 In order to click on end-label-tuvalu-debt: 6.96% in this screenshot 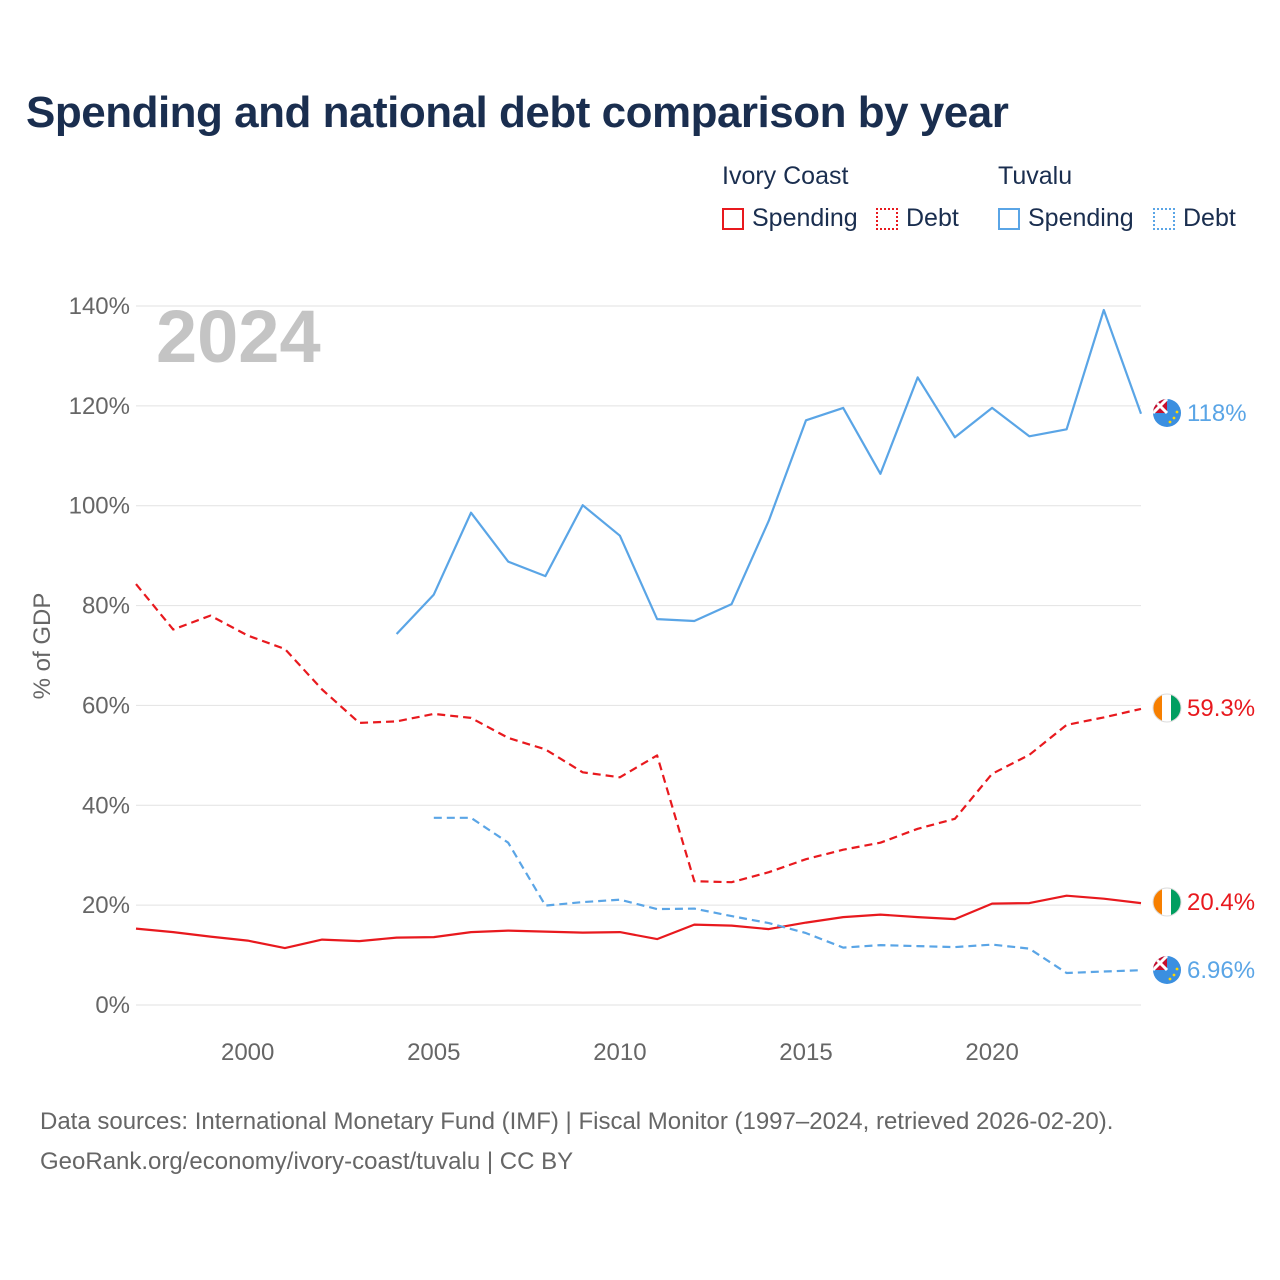, I will do `click(1221, 970)`.